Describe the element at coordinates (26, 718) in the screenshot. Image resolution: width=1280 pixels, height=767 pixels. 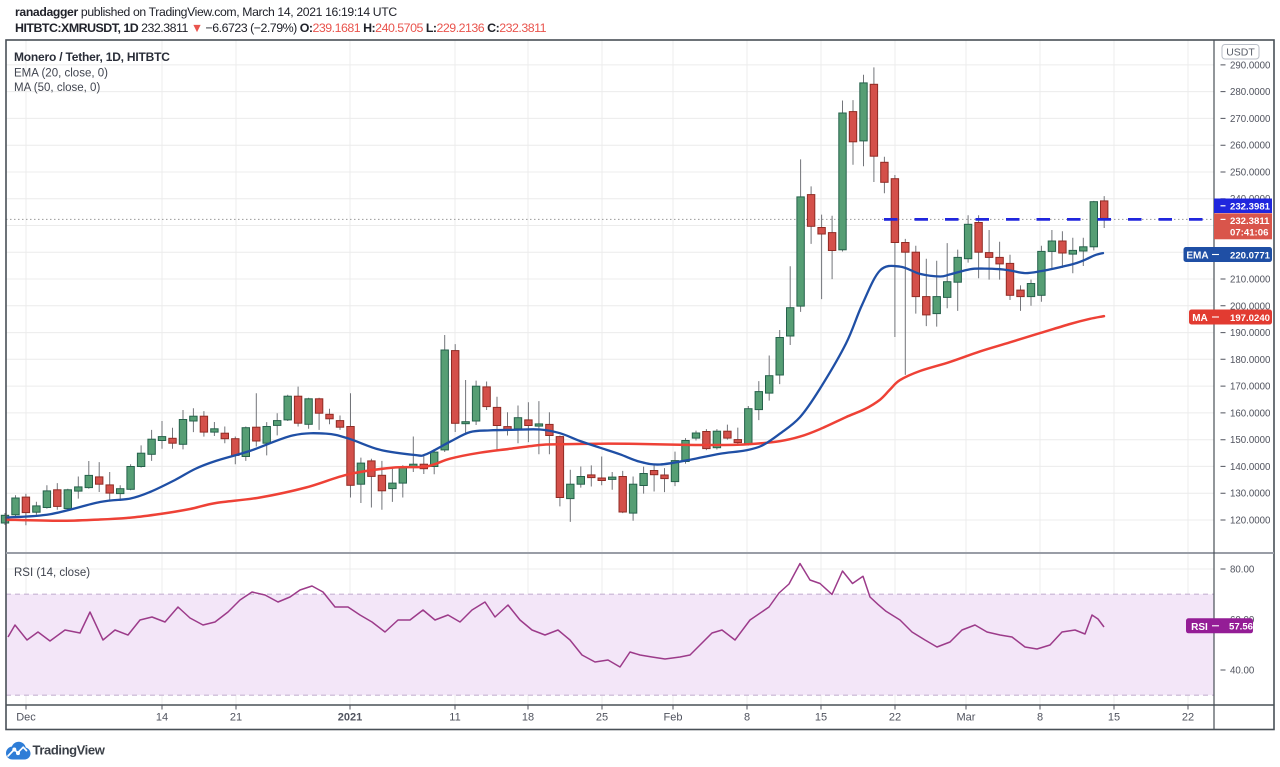
I see `svg-text: Dec` at that location.